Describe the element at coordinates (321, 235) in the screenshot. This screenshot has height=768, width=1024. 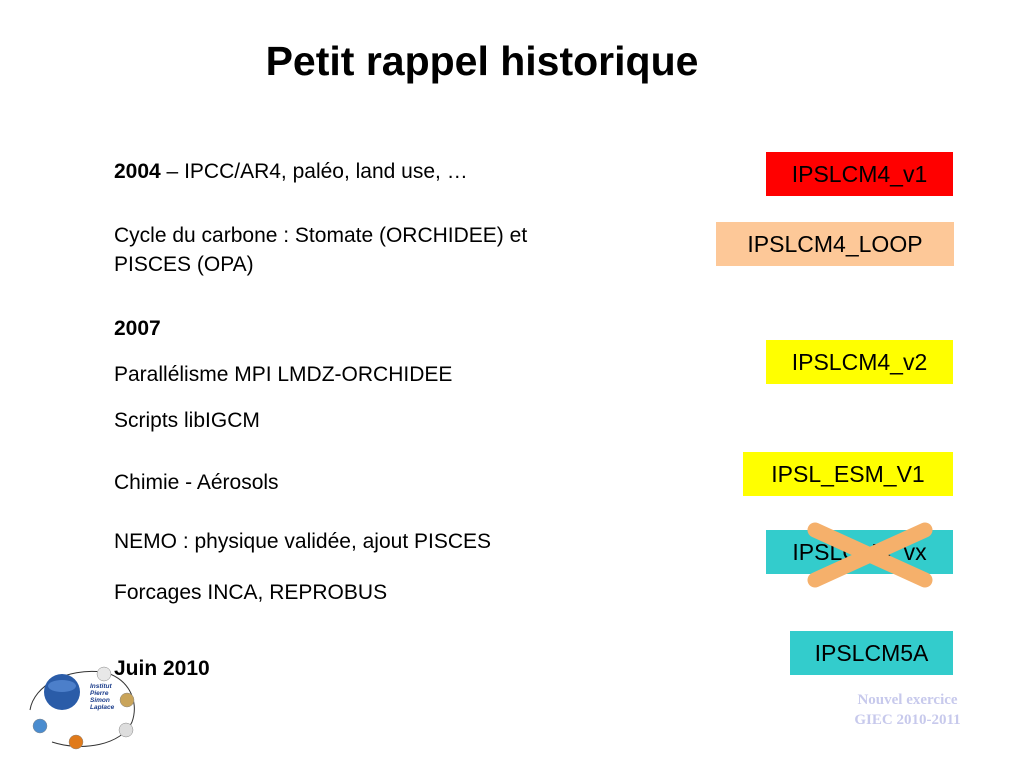
I see `text-line-carbon: Cycle du carbone : Stomate (ORCHIDEE) et` at that location.